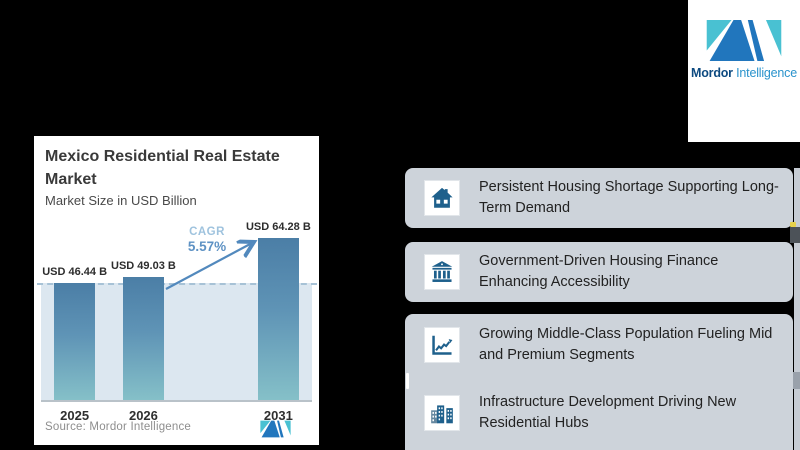 This screenshot has width=800, height=450. I want to click on house-icon, so click(442, 198).